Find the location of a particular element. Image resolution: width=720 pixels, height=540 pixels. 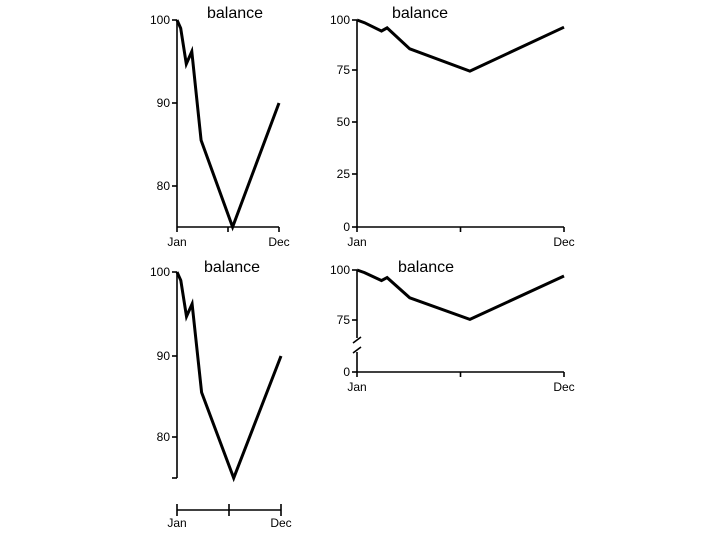

y-tick-label: 25 is located at coordinates (344, 174).